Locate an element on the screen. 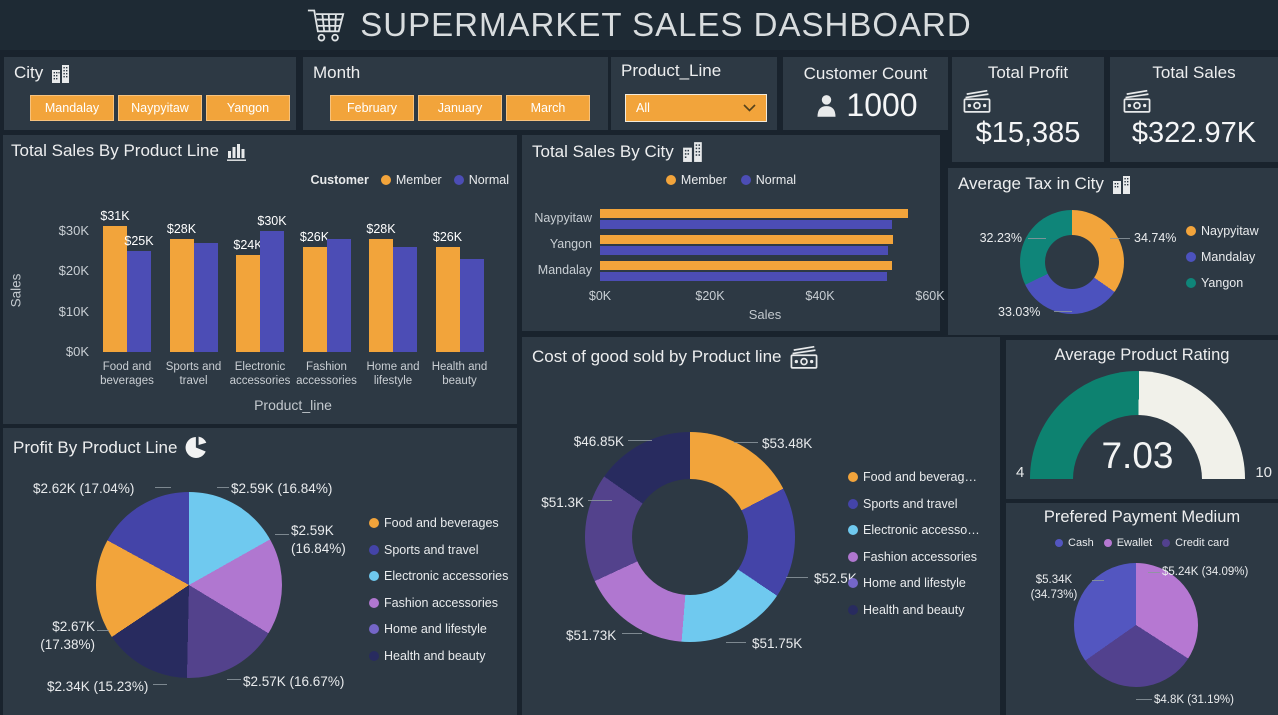 This screenshot has height=715, width=1278. y-axis-category-label: Mandalay is located at coordinates (564, 270).